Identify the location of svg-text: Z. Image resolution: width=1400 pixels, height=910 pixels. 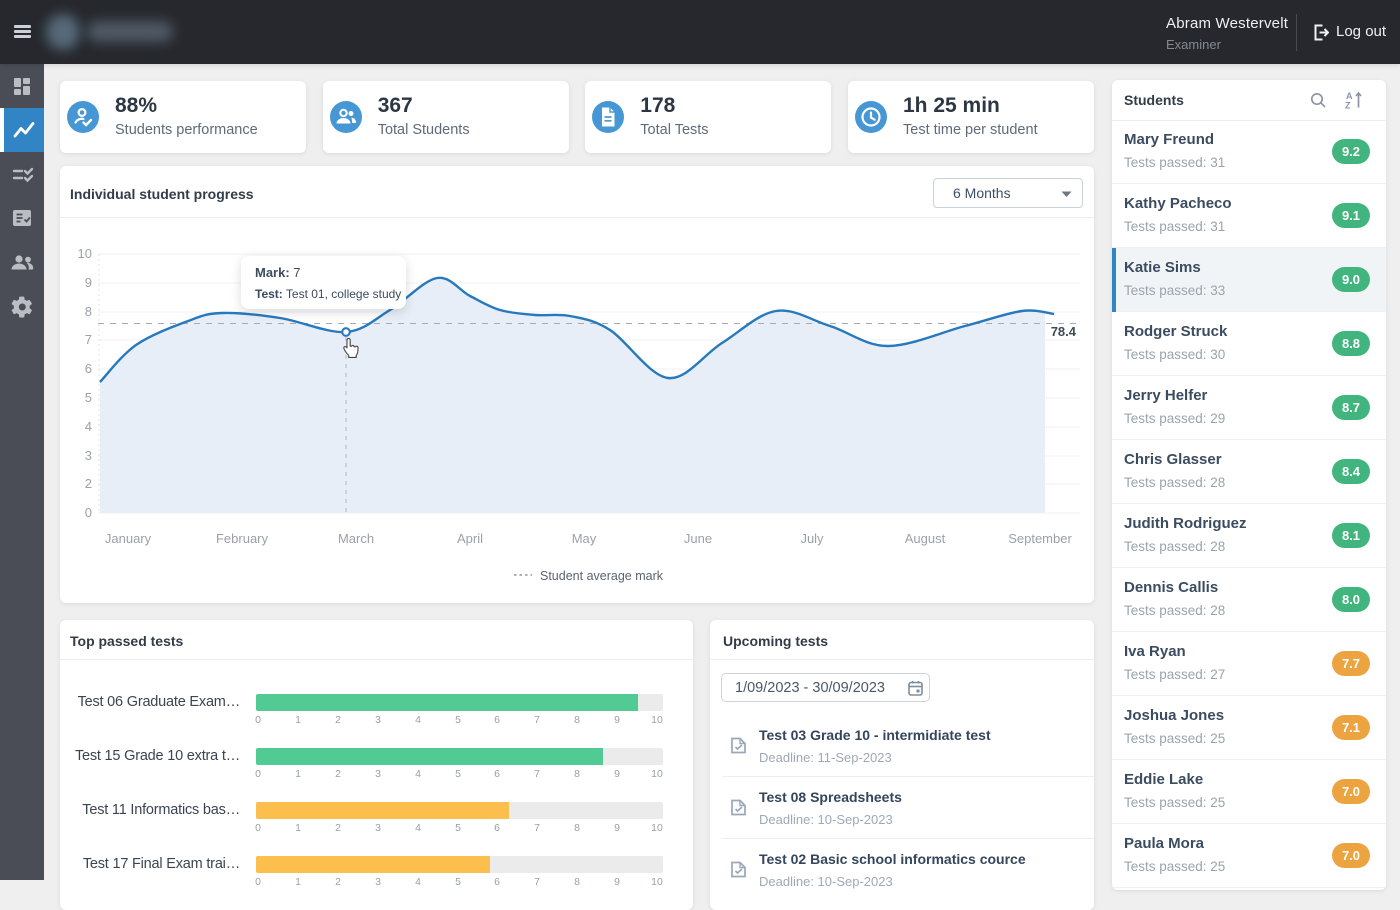
(1348, 106).